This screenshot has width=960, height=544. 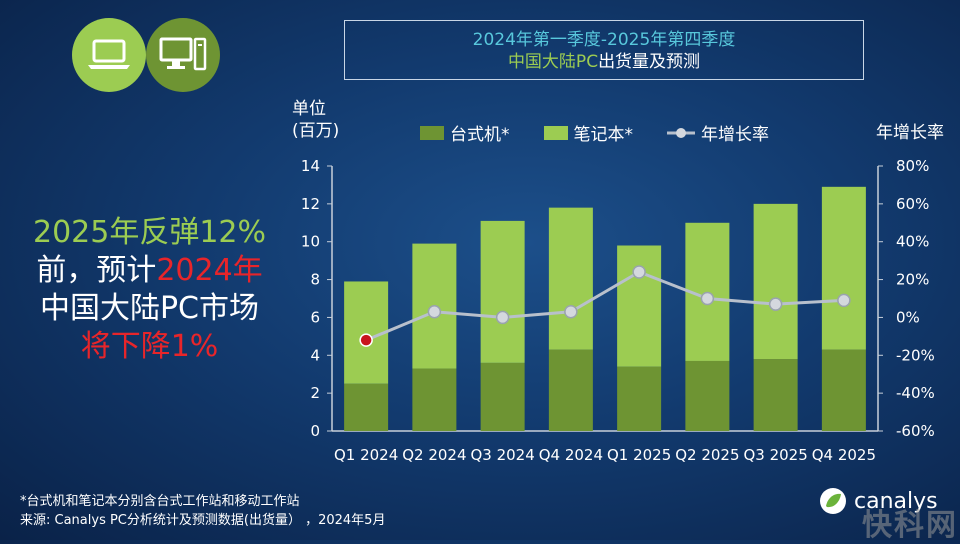 What do you see at coordinates (571, 455) in the screenshot?
I see `x-axis-tick-label: Q4 2024` at bounding box center [571, 455].